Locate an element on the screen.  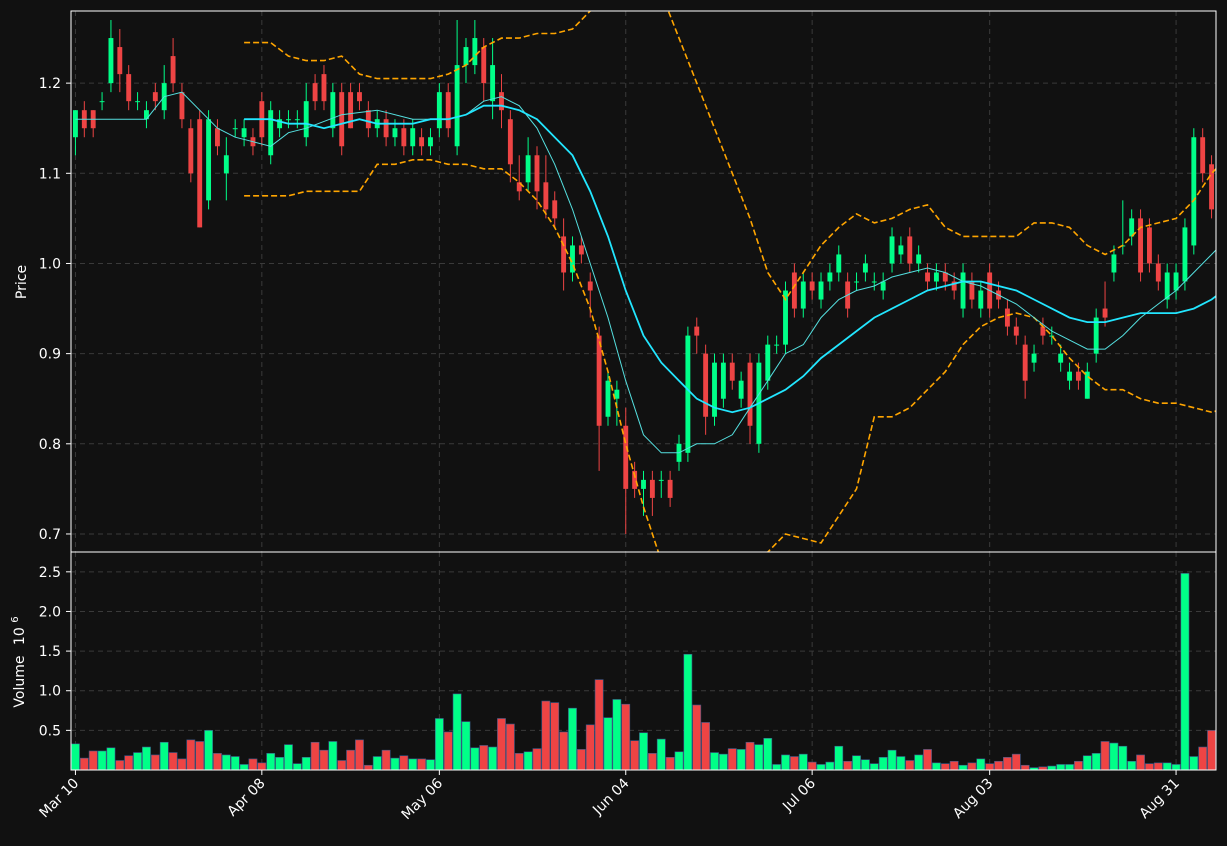
x-tick-label: Apr 08 is located at coordinates (246, 798).